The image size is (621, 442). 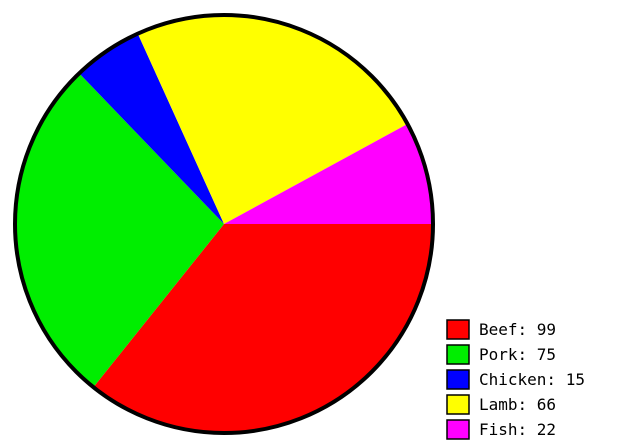 What do you see at coordinates (517, 329) in the screenshot?
I see `legend-label-beef: Beef: 99` at bounding box center [517, 329].